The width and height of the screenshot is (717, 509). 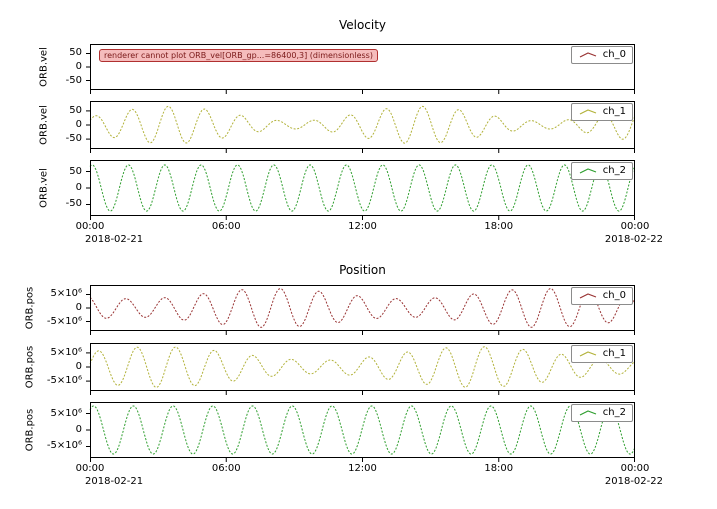 I want to click on x-axis-ticks-position: 00:00 06:00 12:00 18:00 00:00, so click(x=363, y=469).